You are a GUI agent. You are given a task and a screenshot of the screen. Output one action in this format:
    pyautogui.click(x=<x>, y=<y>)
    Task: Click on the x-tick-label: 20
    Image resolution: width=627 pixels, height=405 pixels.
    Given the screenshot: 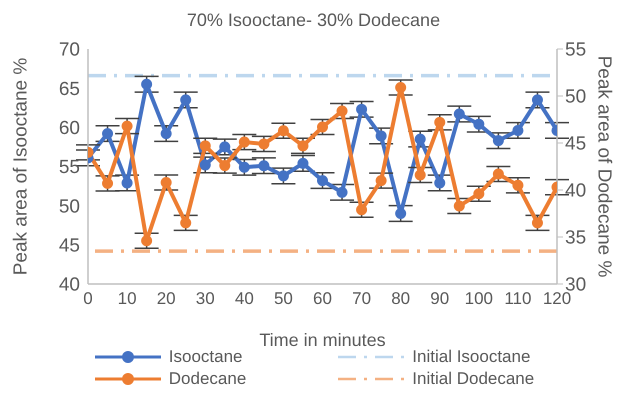 What is the action you would take?
    pyautogui.click(x=166, y=298)
    